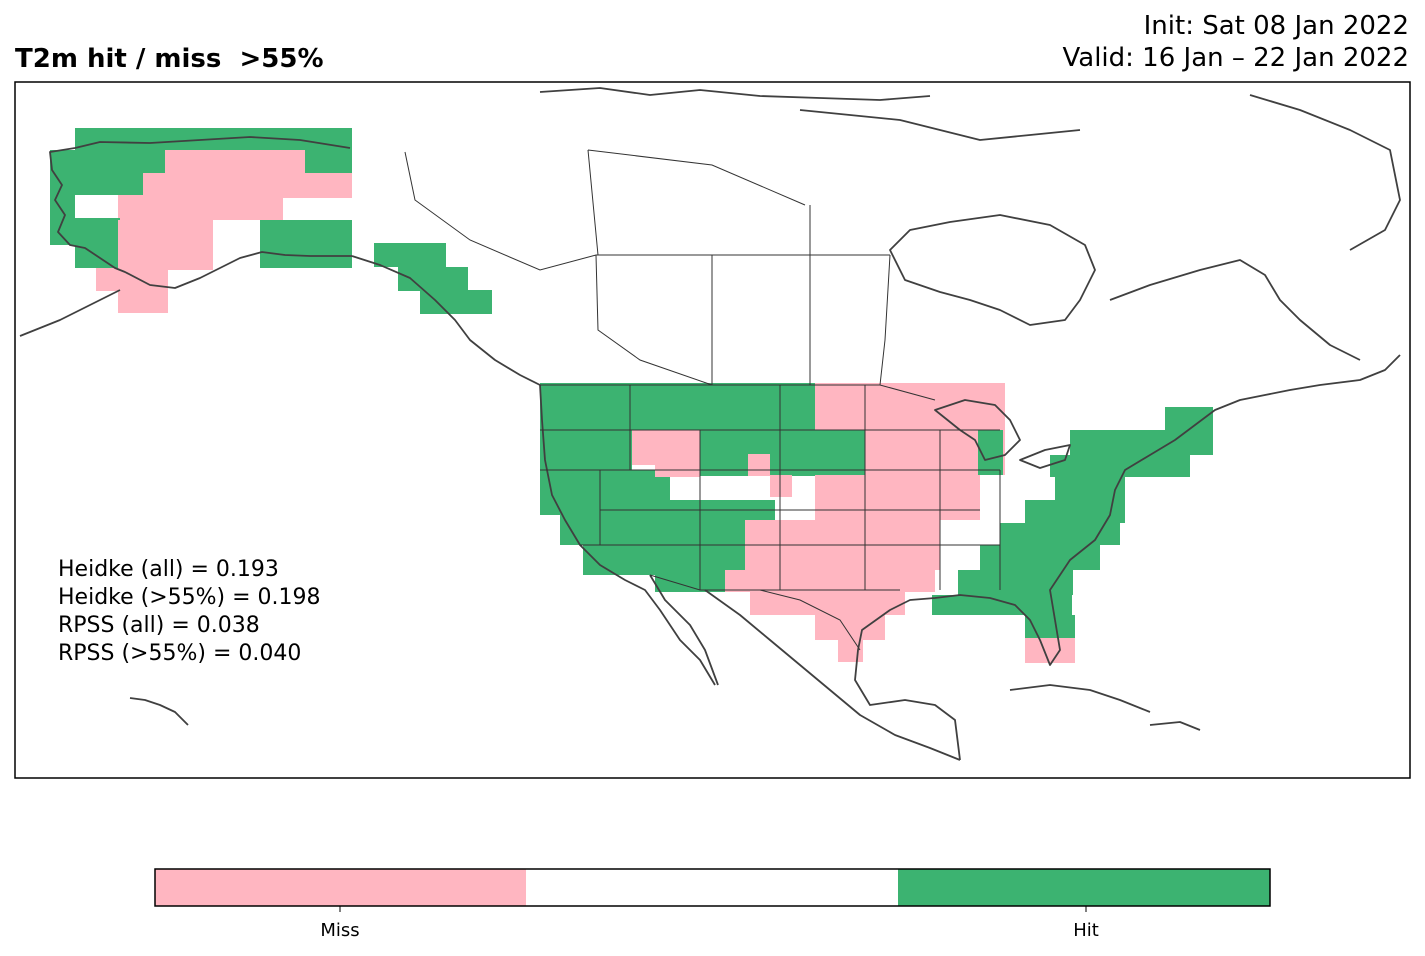  I want to click on gulf-coast, so click(957, 677).